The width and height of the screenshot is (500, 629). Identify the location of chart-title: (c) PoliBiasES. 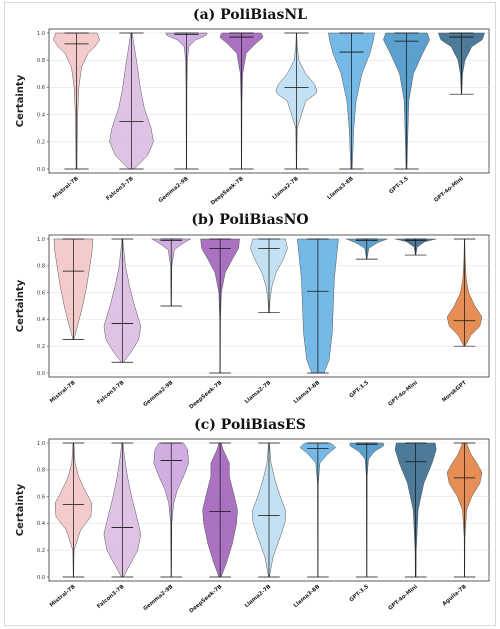
(250, 425).